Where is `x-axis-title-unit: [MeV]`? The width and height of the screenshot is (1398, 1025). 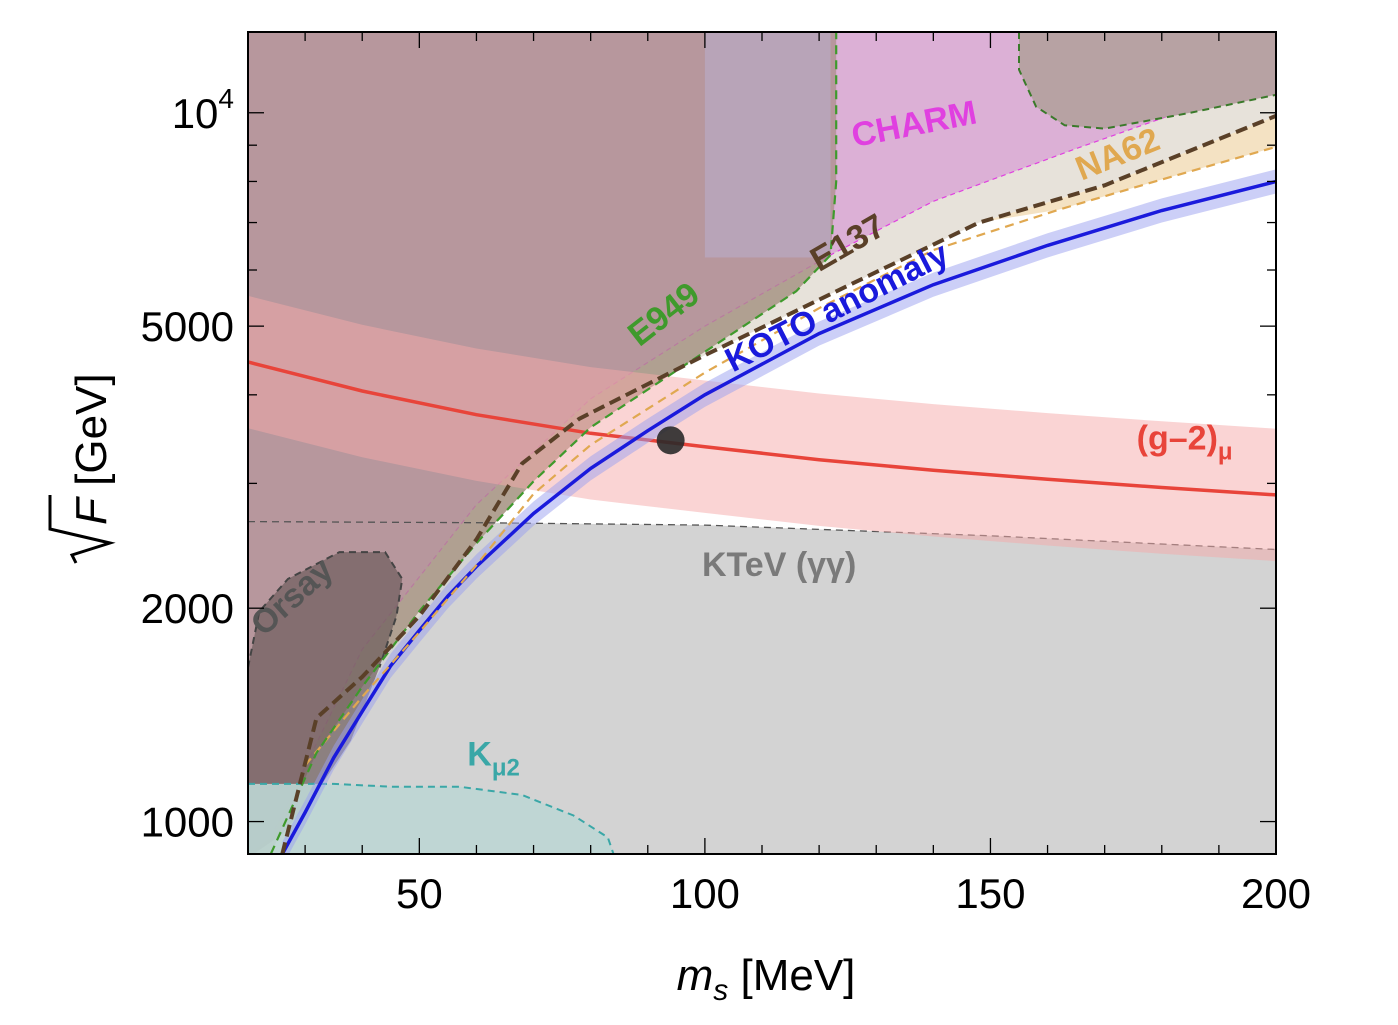
x-axis-title-unit: [MeV] is located at coordinates (791, 975).